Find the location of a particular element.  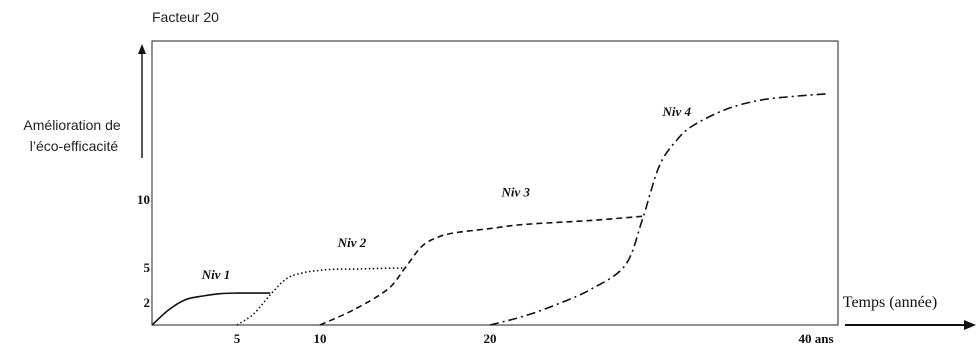

y-axis-label-line2: l’éco-efficacité is located at coordinates (74, 146).